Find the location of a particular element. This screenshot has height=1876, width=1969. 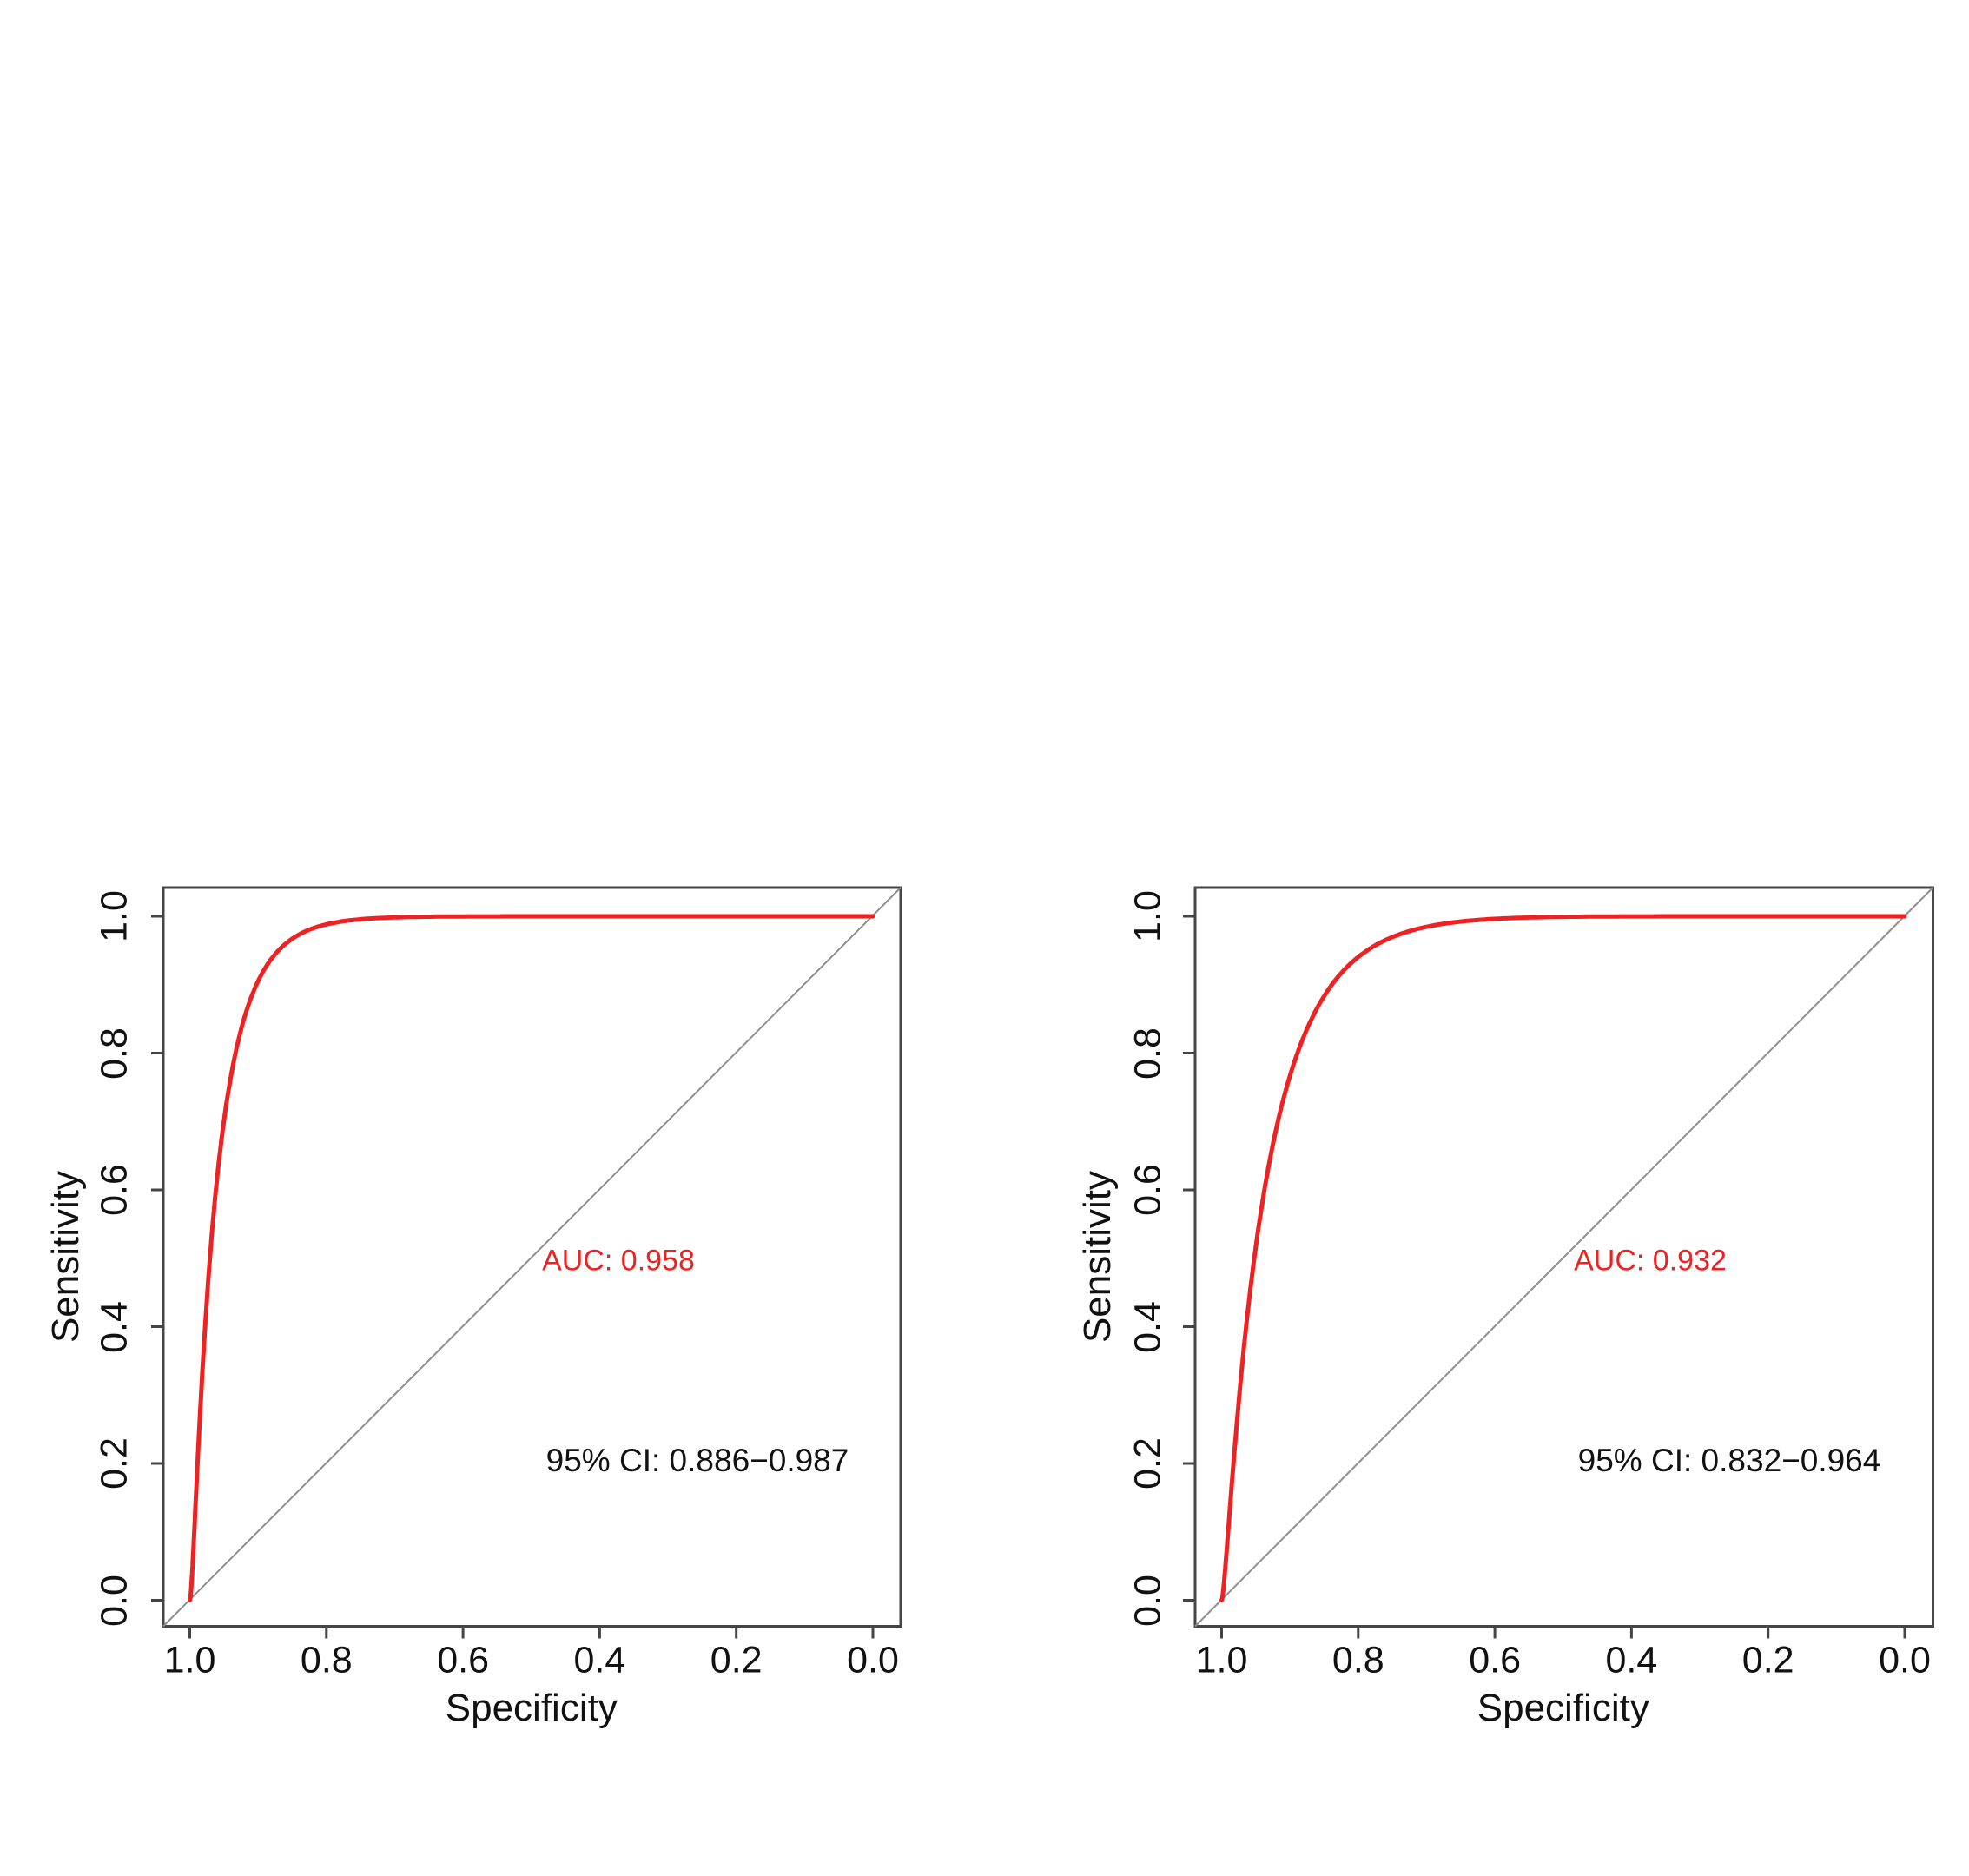

x-axis-title-right: Specificity is located at coordinates (1563, 1708).